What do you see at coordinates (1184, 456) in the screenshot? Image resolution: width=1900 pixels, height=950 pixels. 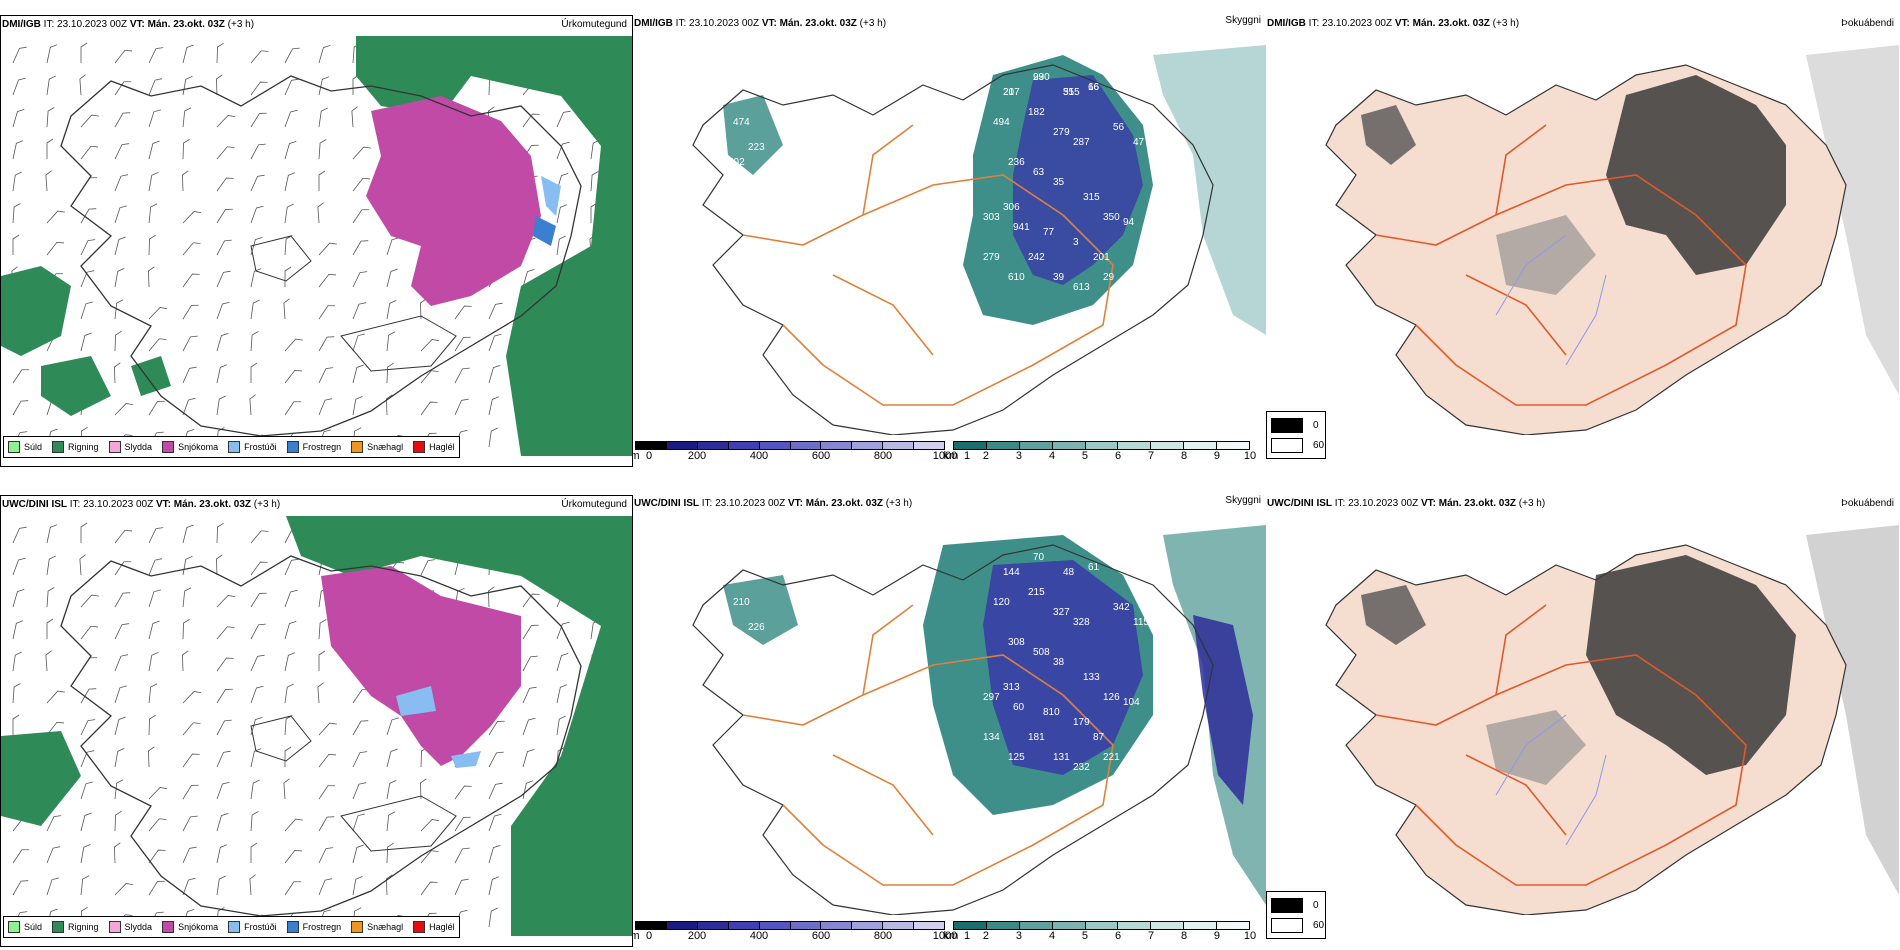 I see `colorbar-tick: 8` at bounding box center [1184, 456].